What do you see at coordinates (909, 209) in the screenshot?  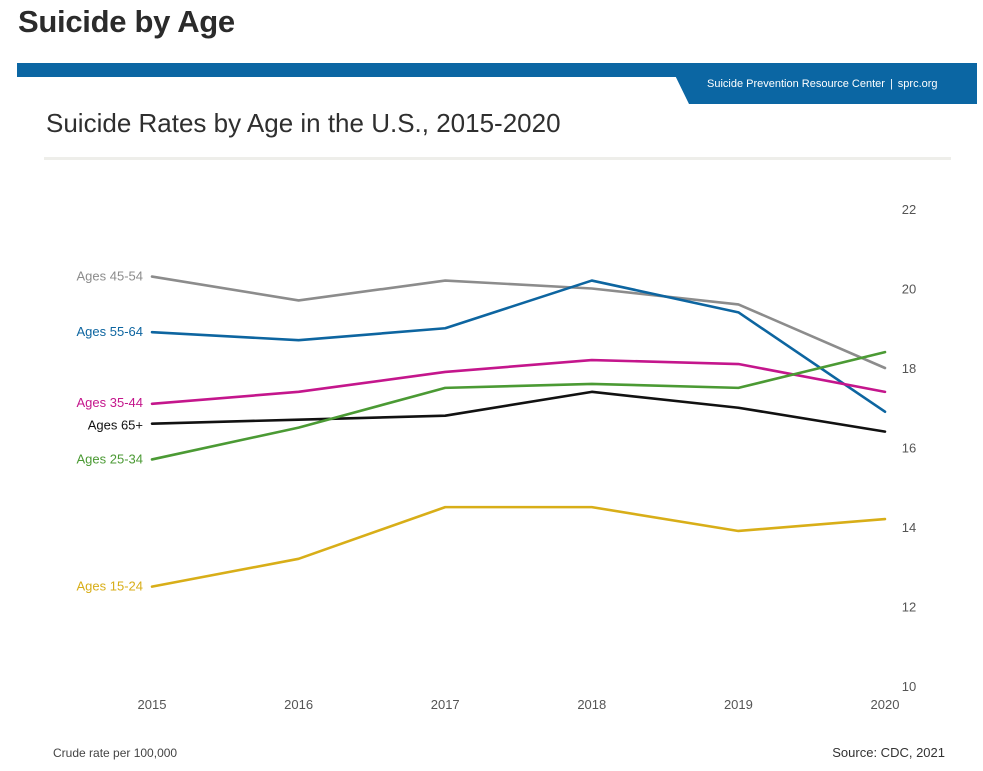 I see `y-tick-label: 22` at bounding box center [909, 209].